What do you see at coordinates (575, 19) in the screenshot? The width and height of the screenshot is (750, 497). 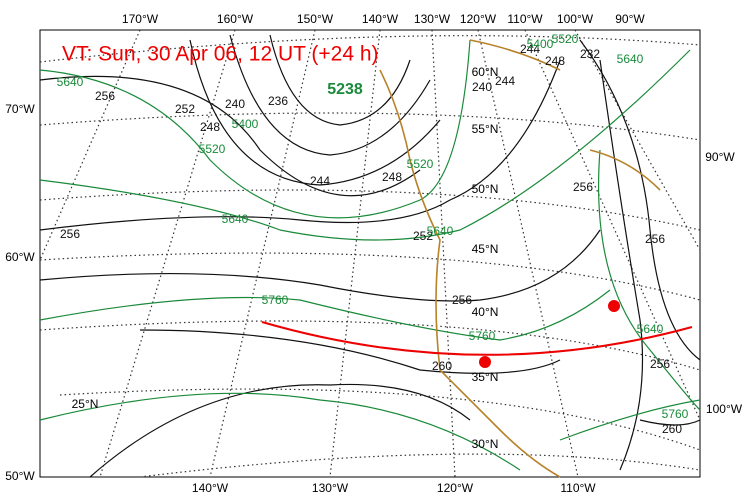 I see `longitude-label: 100°W` at bounding box center [575, 19].